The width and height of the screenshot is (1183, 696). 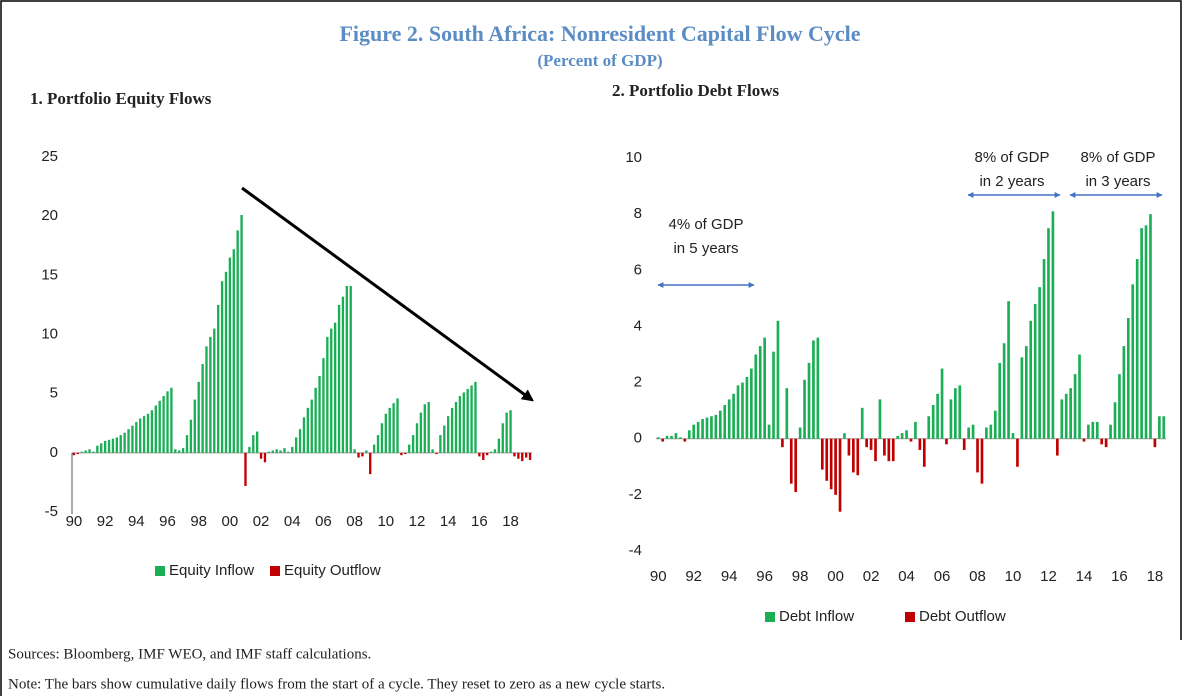 I want to click on trend-arrow, so click(x=387, y=294).